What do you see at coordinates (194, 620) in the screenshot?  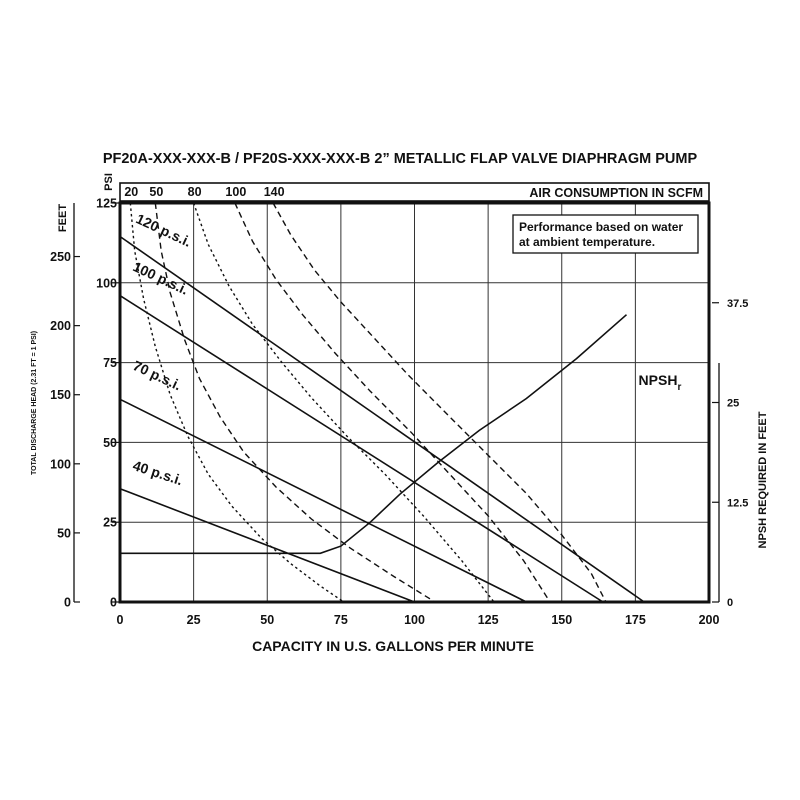 I see `x-tick-label: 25` at bounding box center [194, 620].